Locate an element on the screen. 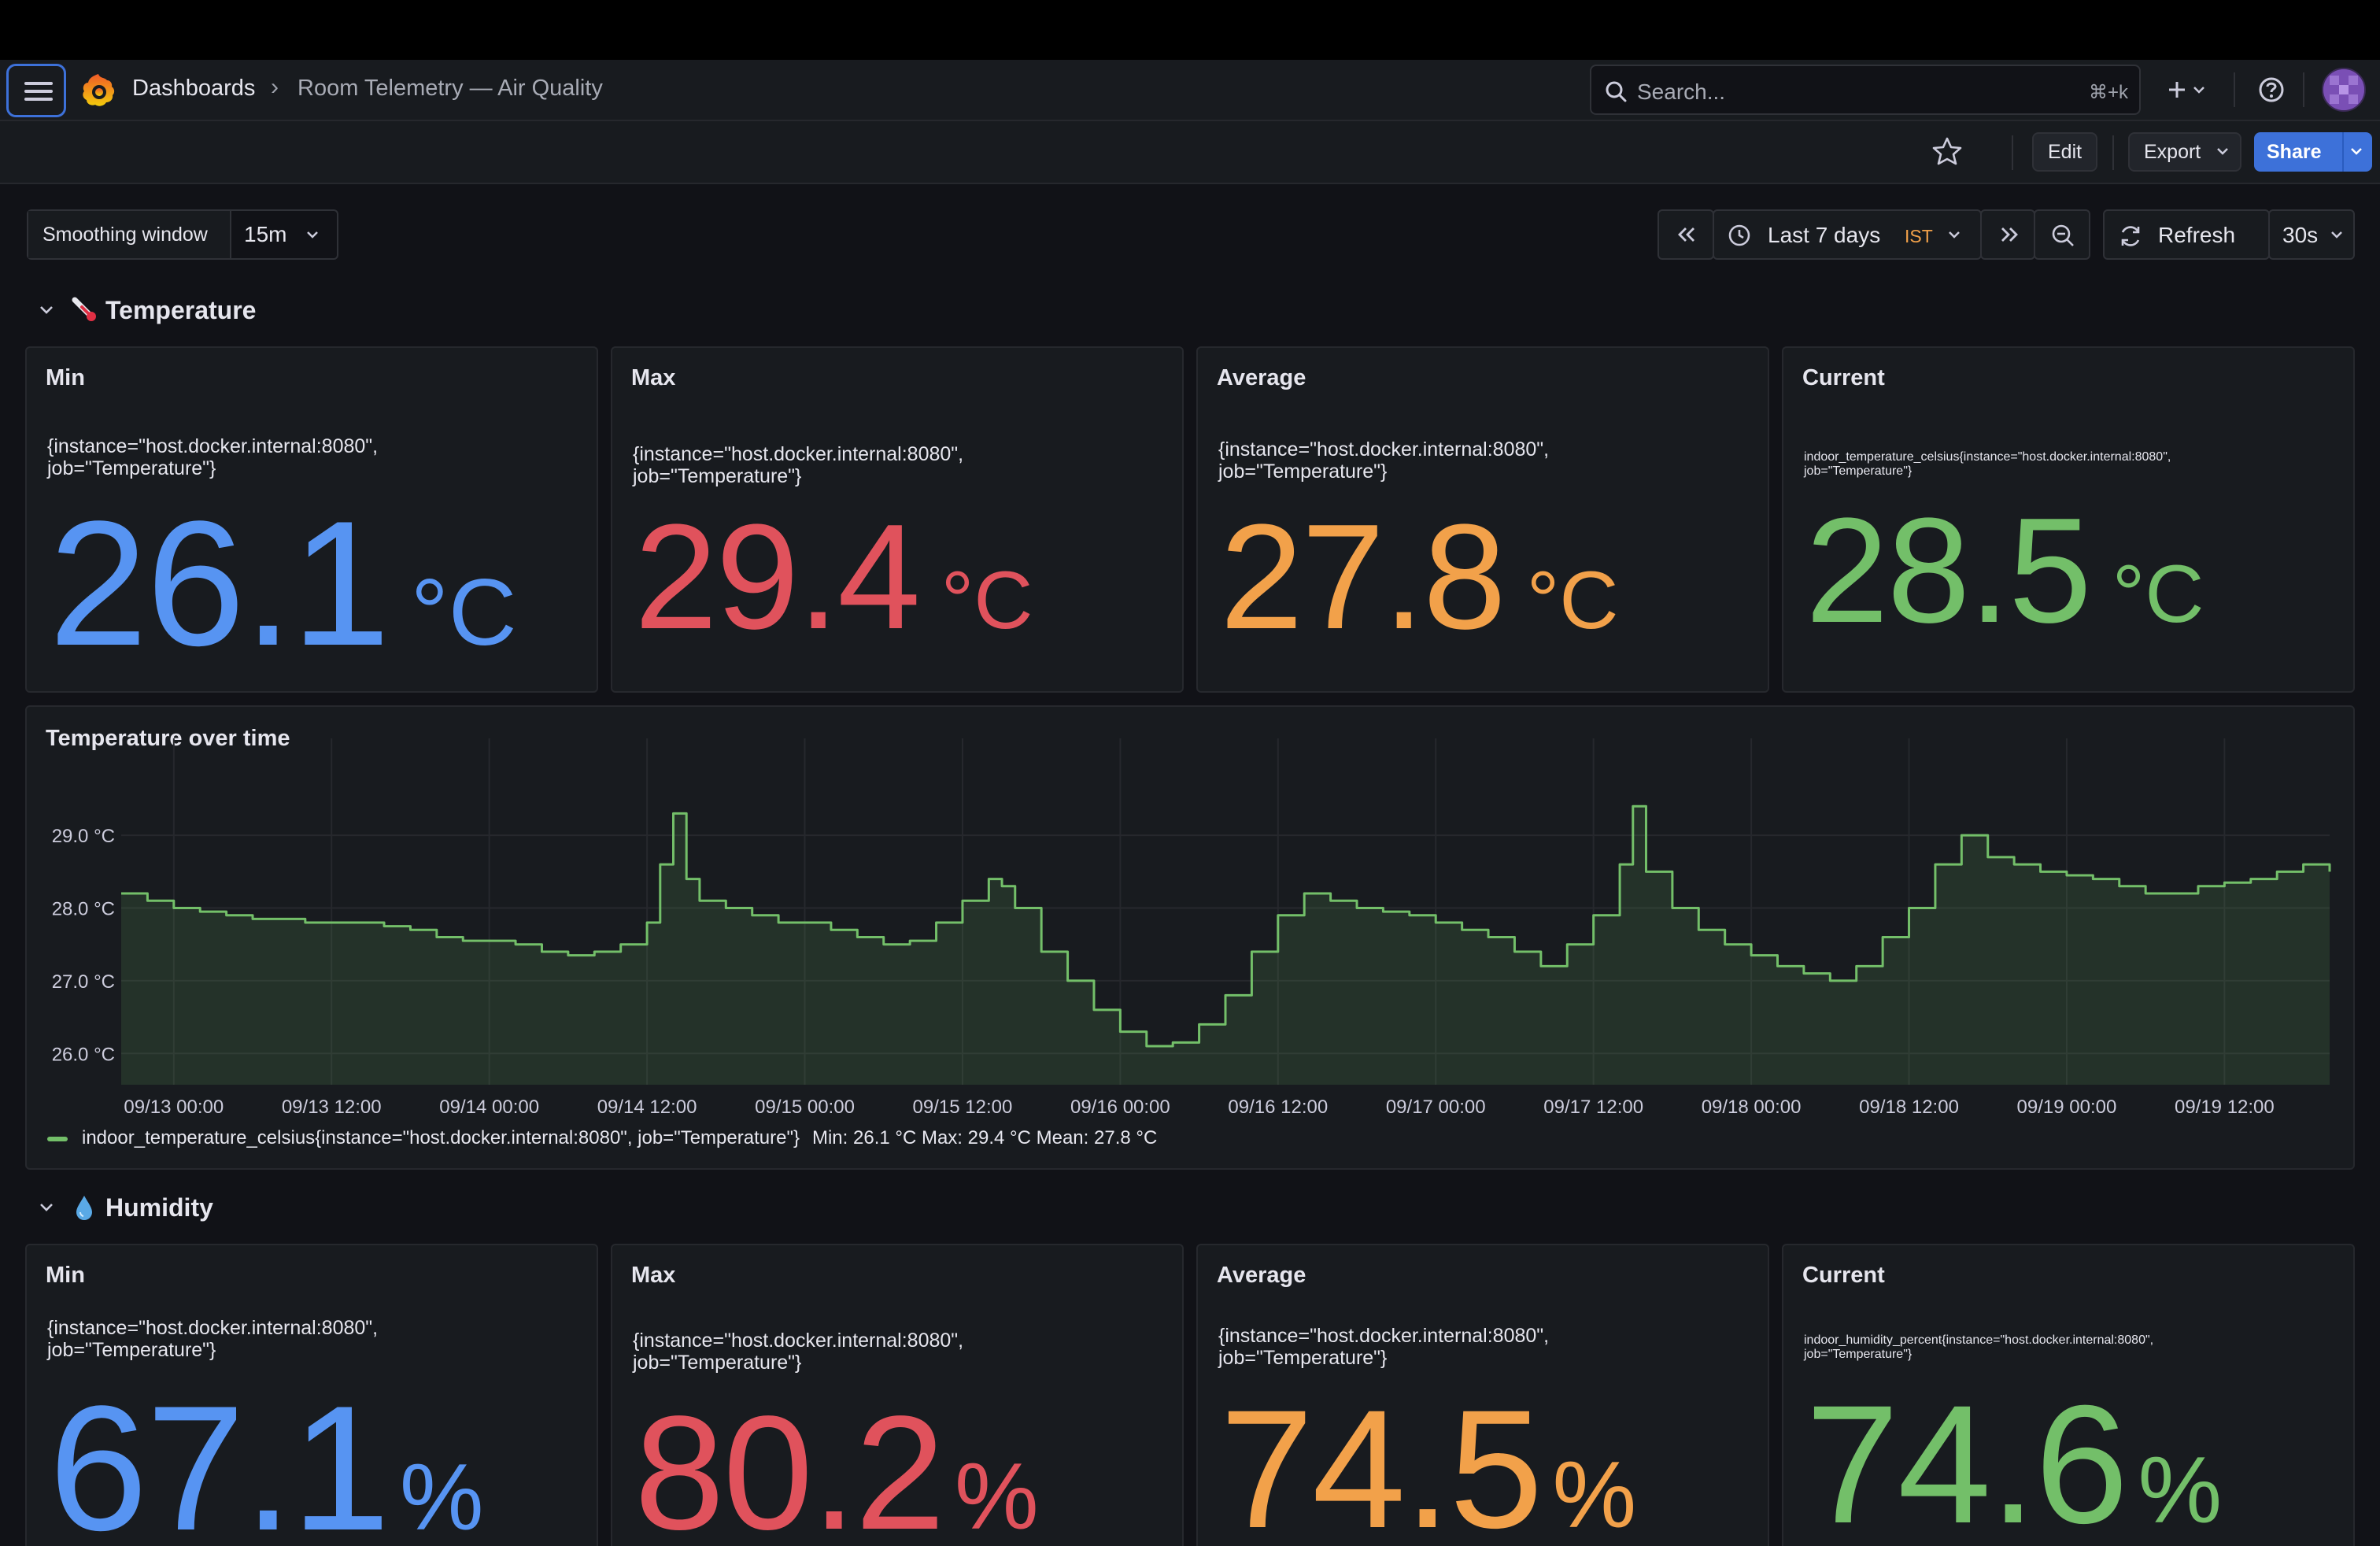 The height and width of the screenshot is (1546, 2380). user-avatar is located at coordinates (2344, 90).